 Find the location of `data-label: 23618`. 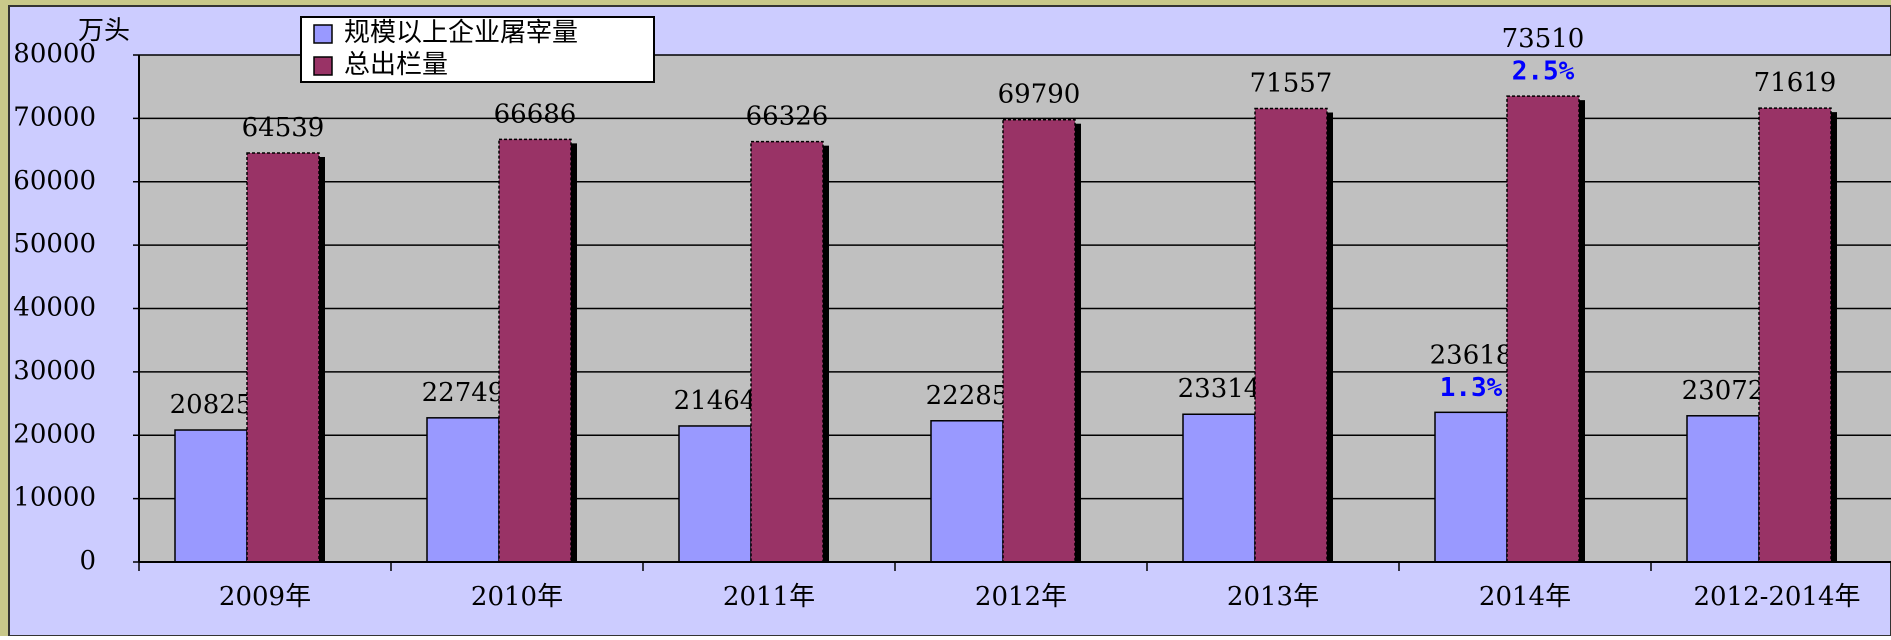

data-label: 23618 is located at coordinates (1471, 355).